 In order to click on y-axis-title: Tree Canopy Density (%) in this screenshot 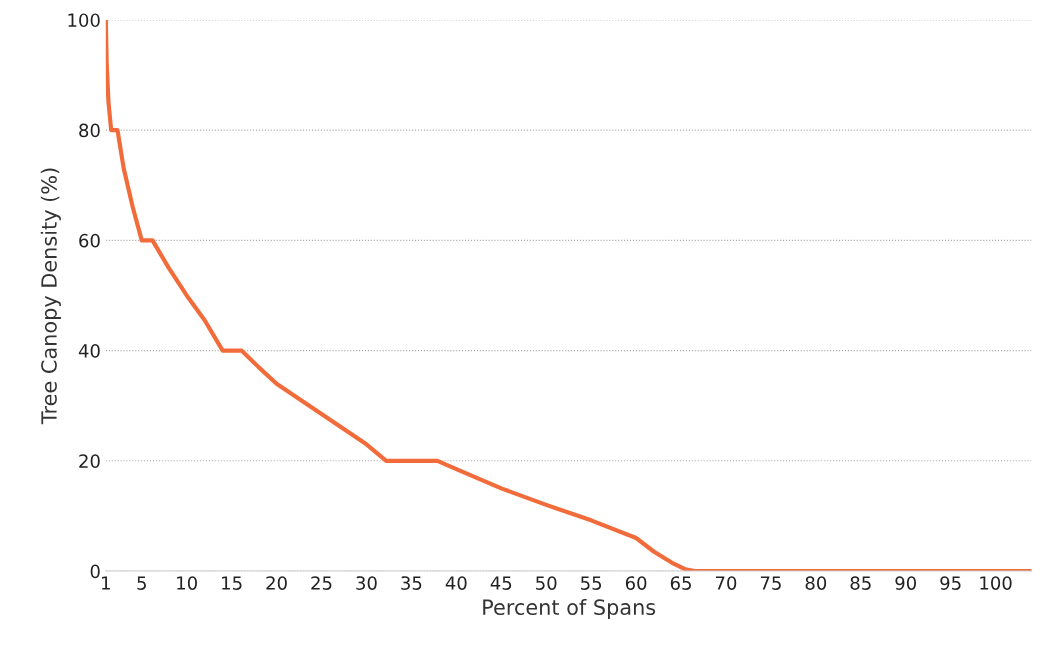, I will do `click(50, 296)`.